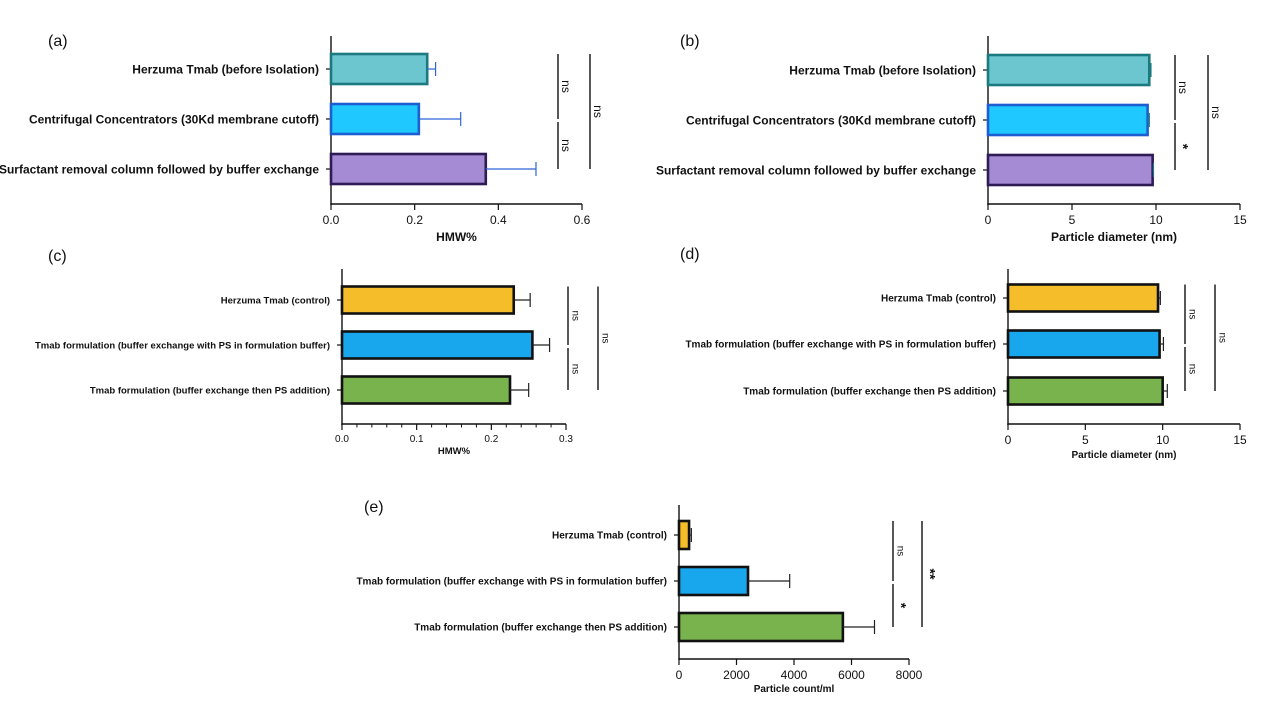  Describe the element at coordinates (582, 220) in the screenshot. I see `x-tick-label: 0.6` at that location.